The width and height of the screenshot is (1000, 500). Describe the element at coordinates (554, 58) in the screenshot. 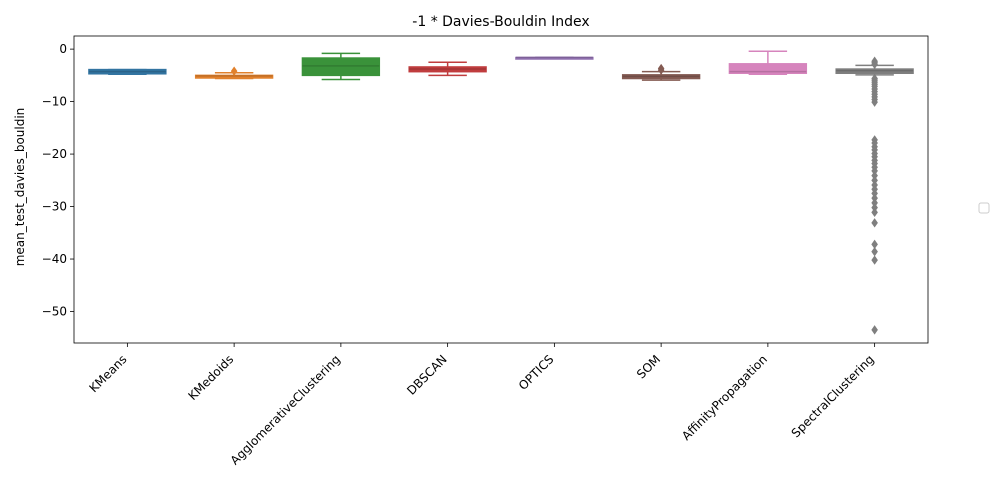

I see `box-OPTICS` at that location.